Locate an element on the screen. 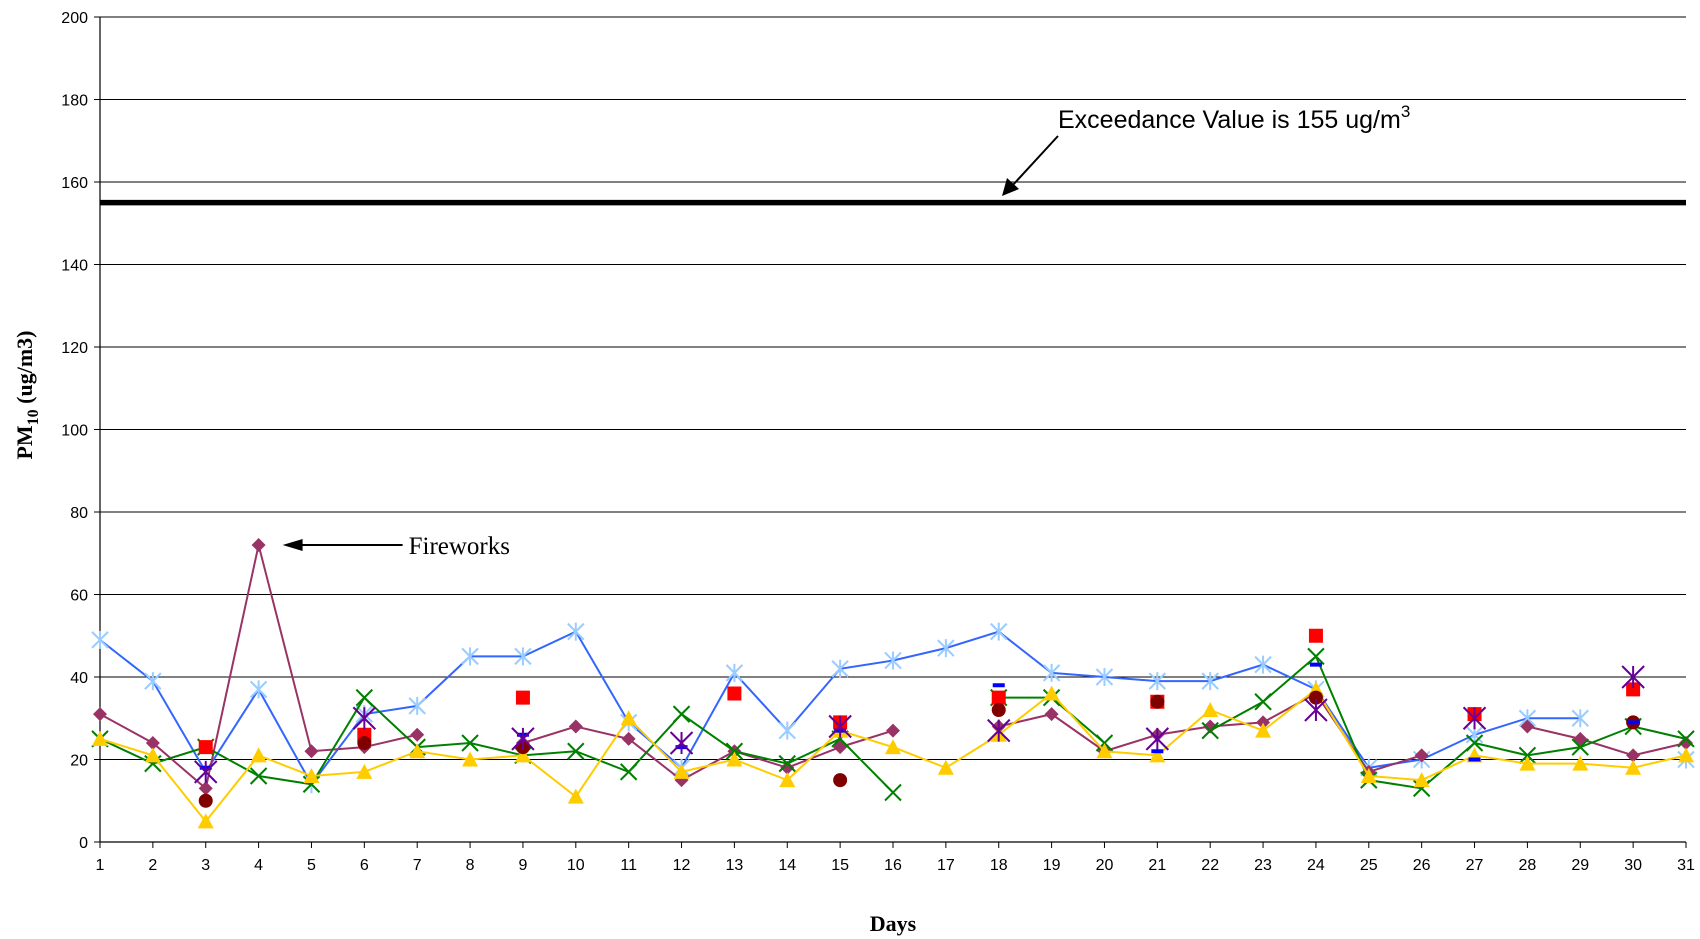 This screenshot has width=1700, height=939. x-tick-label-18: 18 is located at coordinates (999, 865).